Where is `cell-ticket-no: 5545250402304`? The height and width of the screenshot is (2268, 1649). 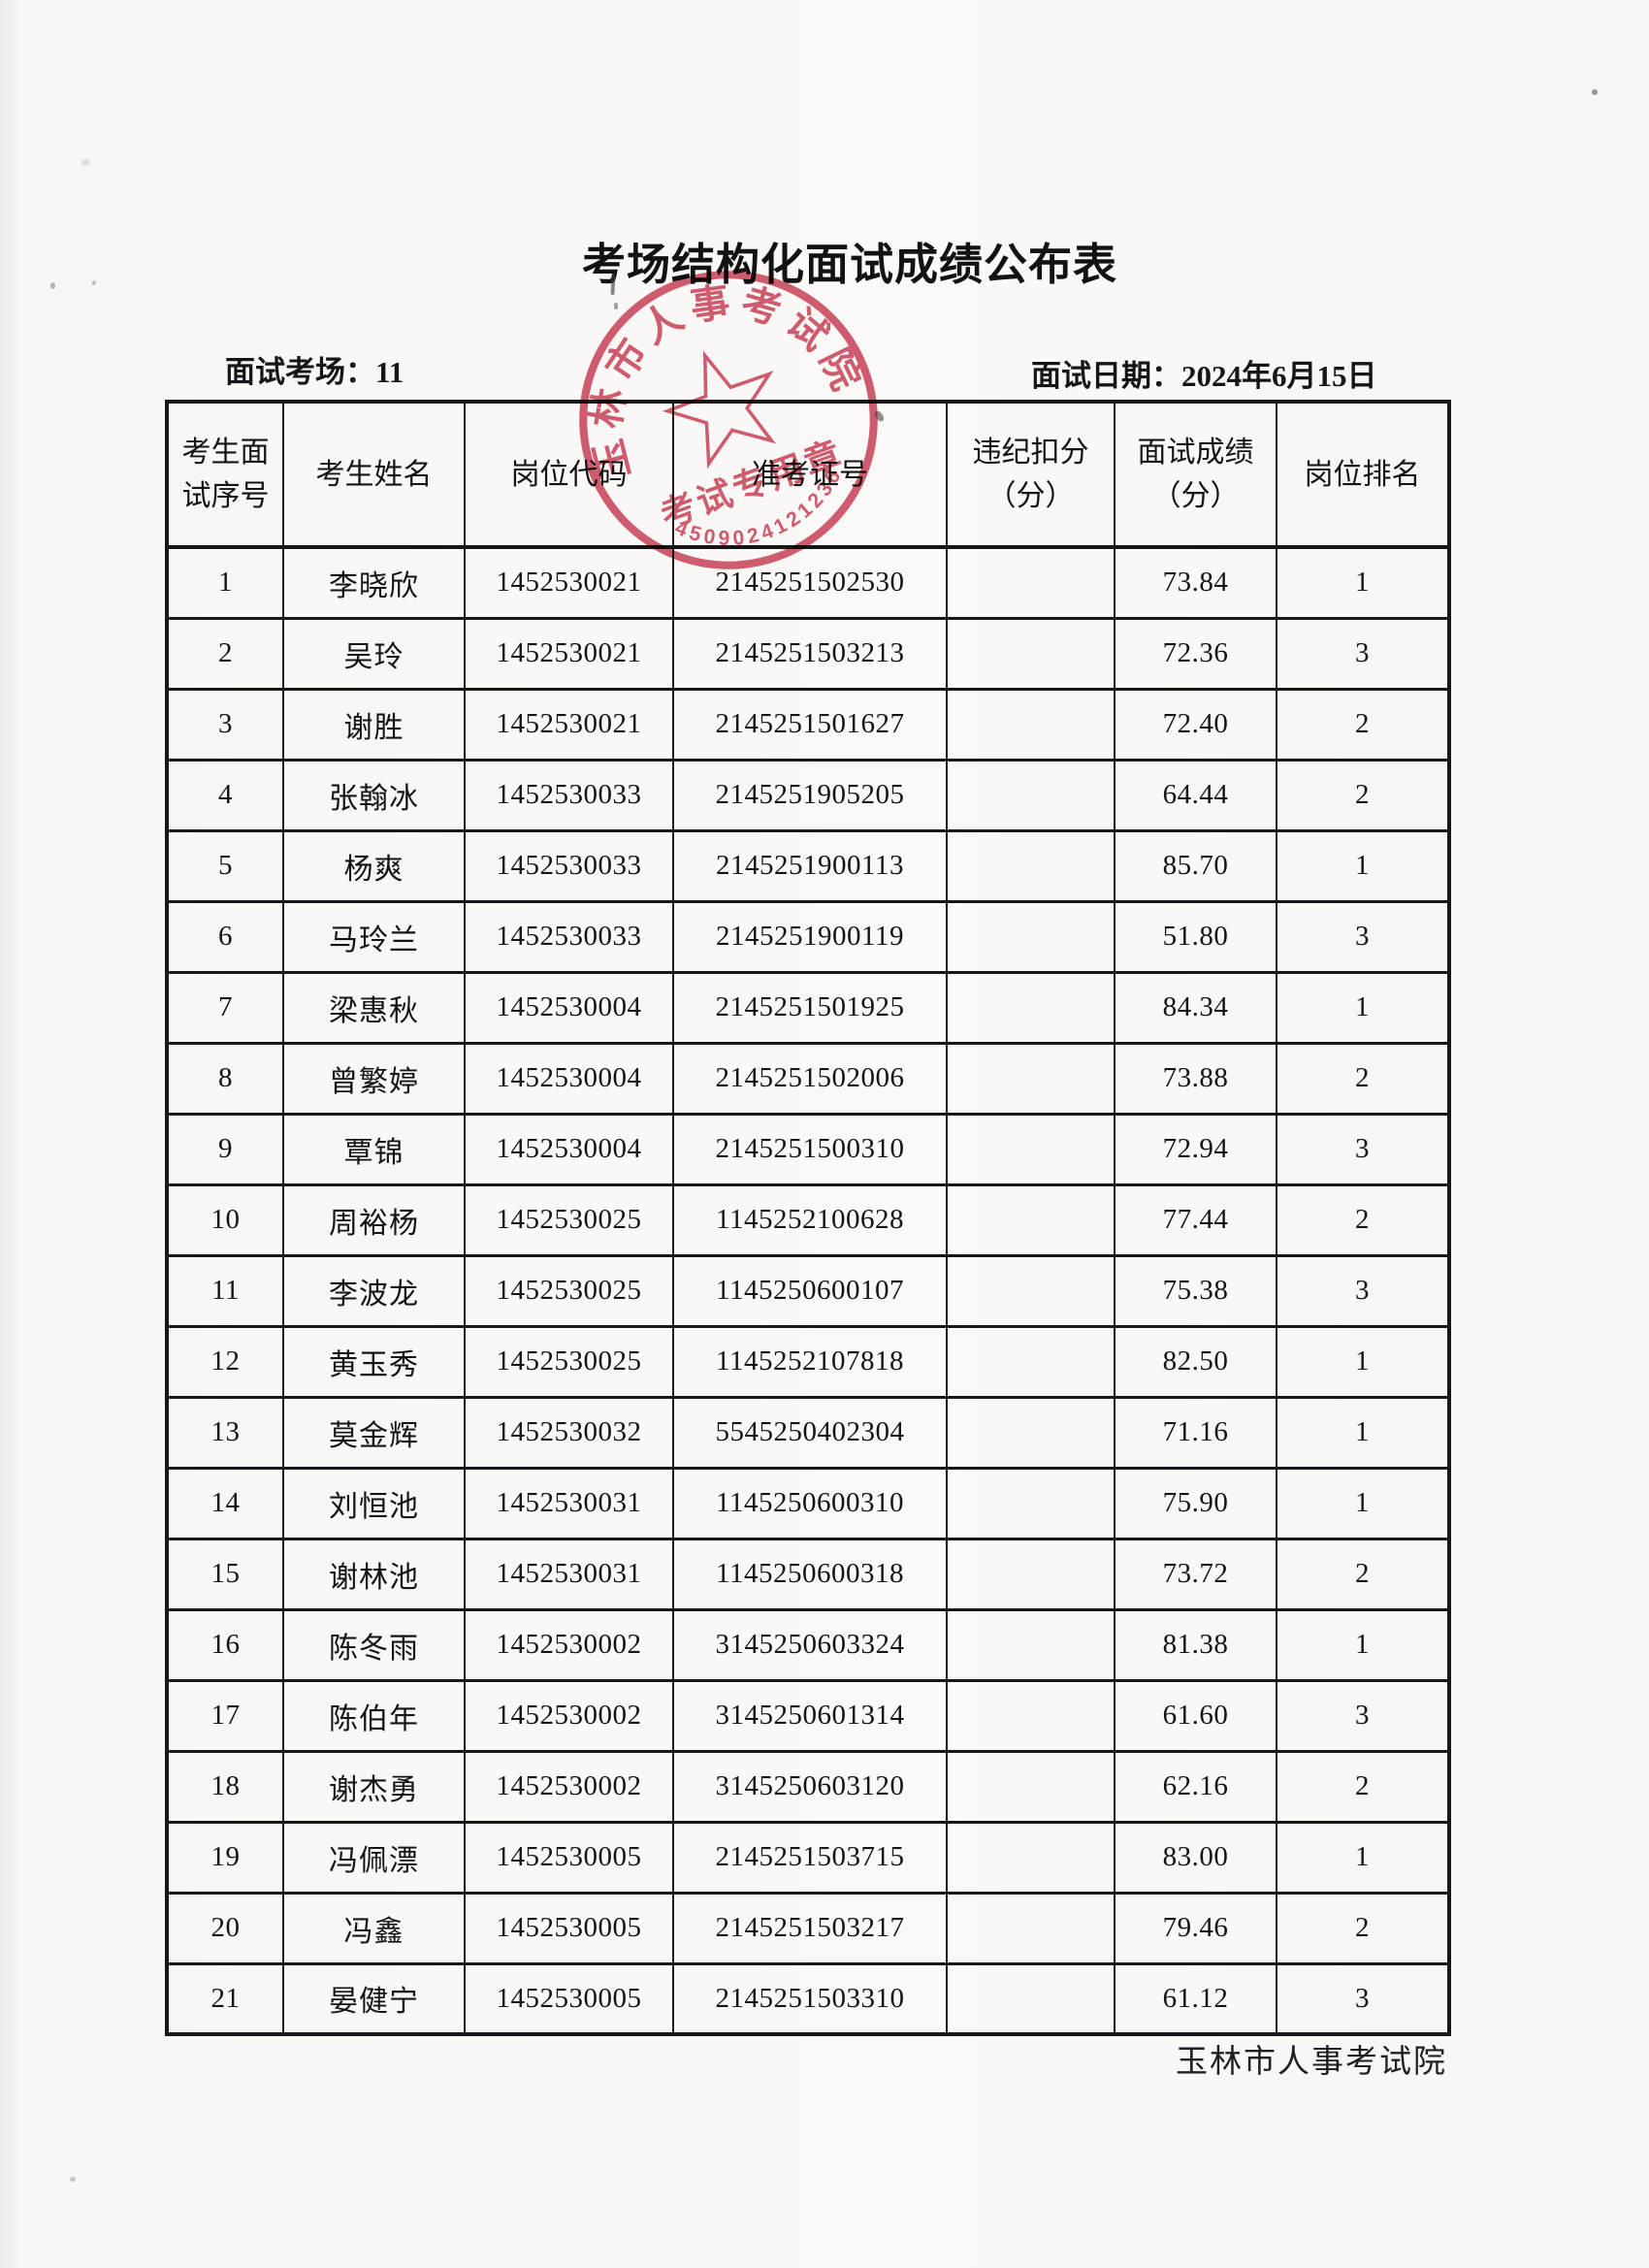
cell-ticket-no: 5545250402304 is located at coordinates (810, 1432).